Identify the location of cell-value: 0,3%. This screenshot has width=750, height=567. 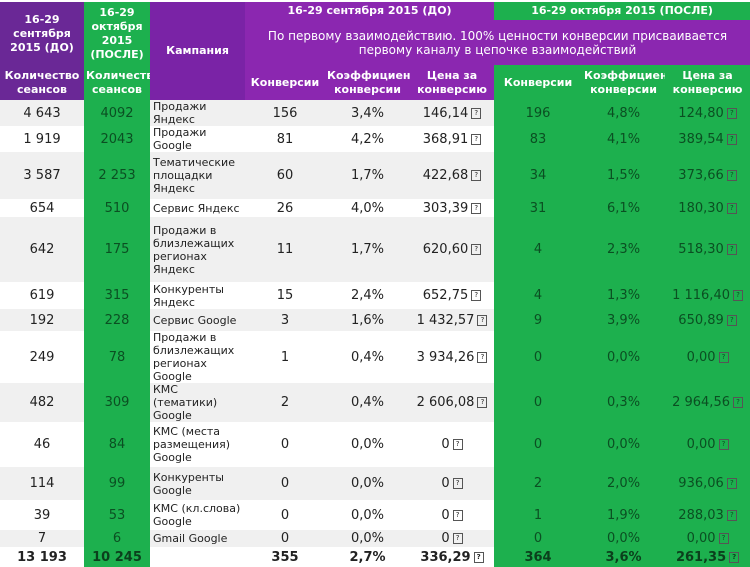
(624, 402).